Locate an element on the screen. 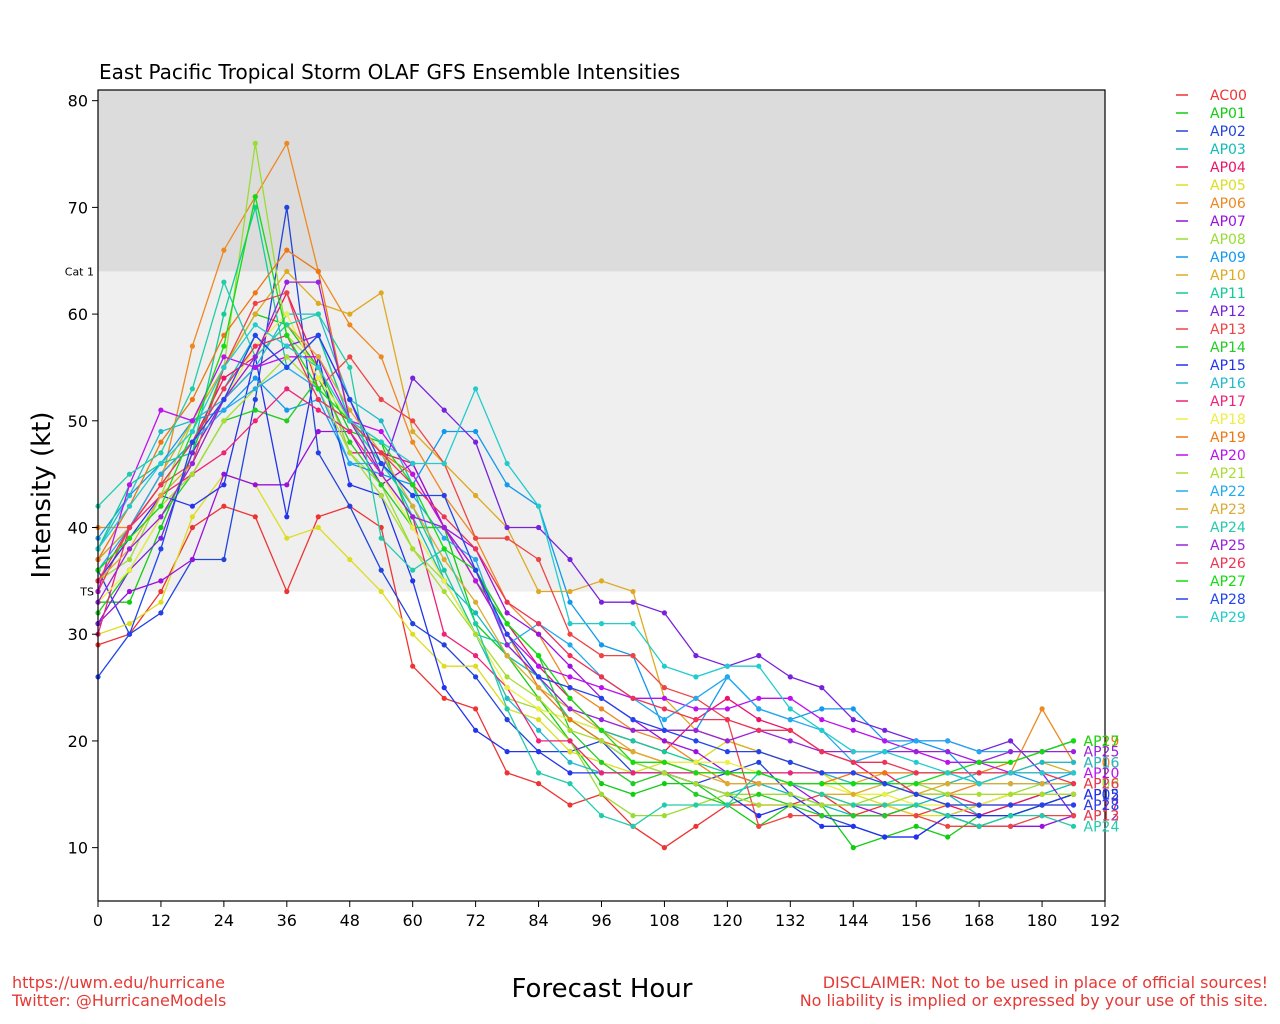 The height and width of the screenshot is (1024, 1280). footer-twitter-link: Twitter: @HurricaneModels is located at coordinates (119, 1000).